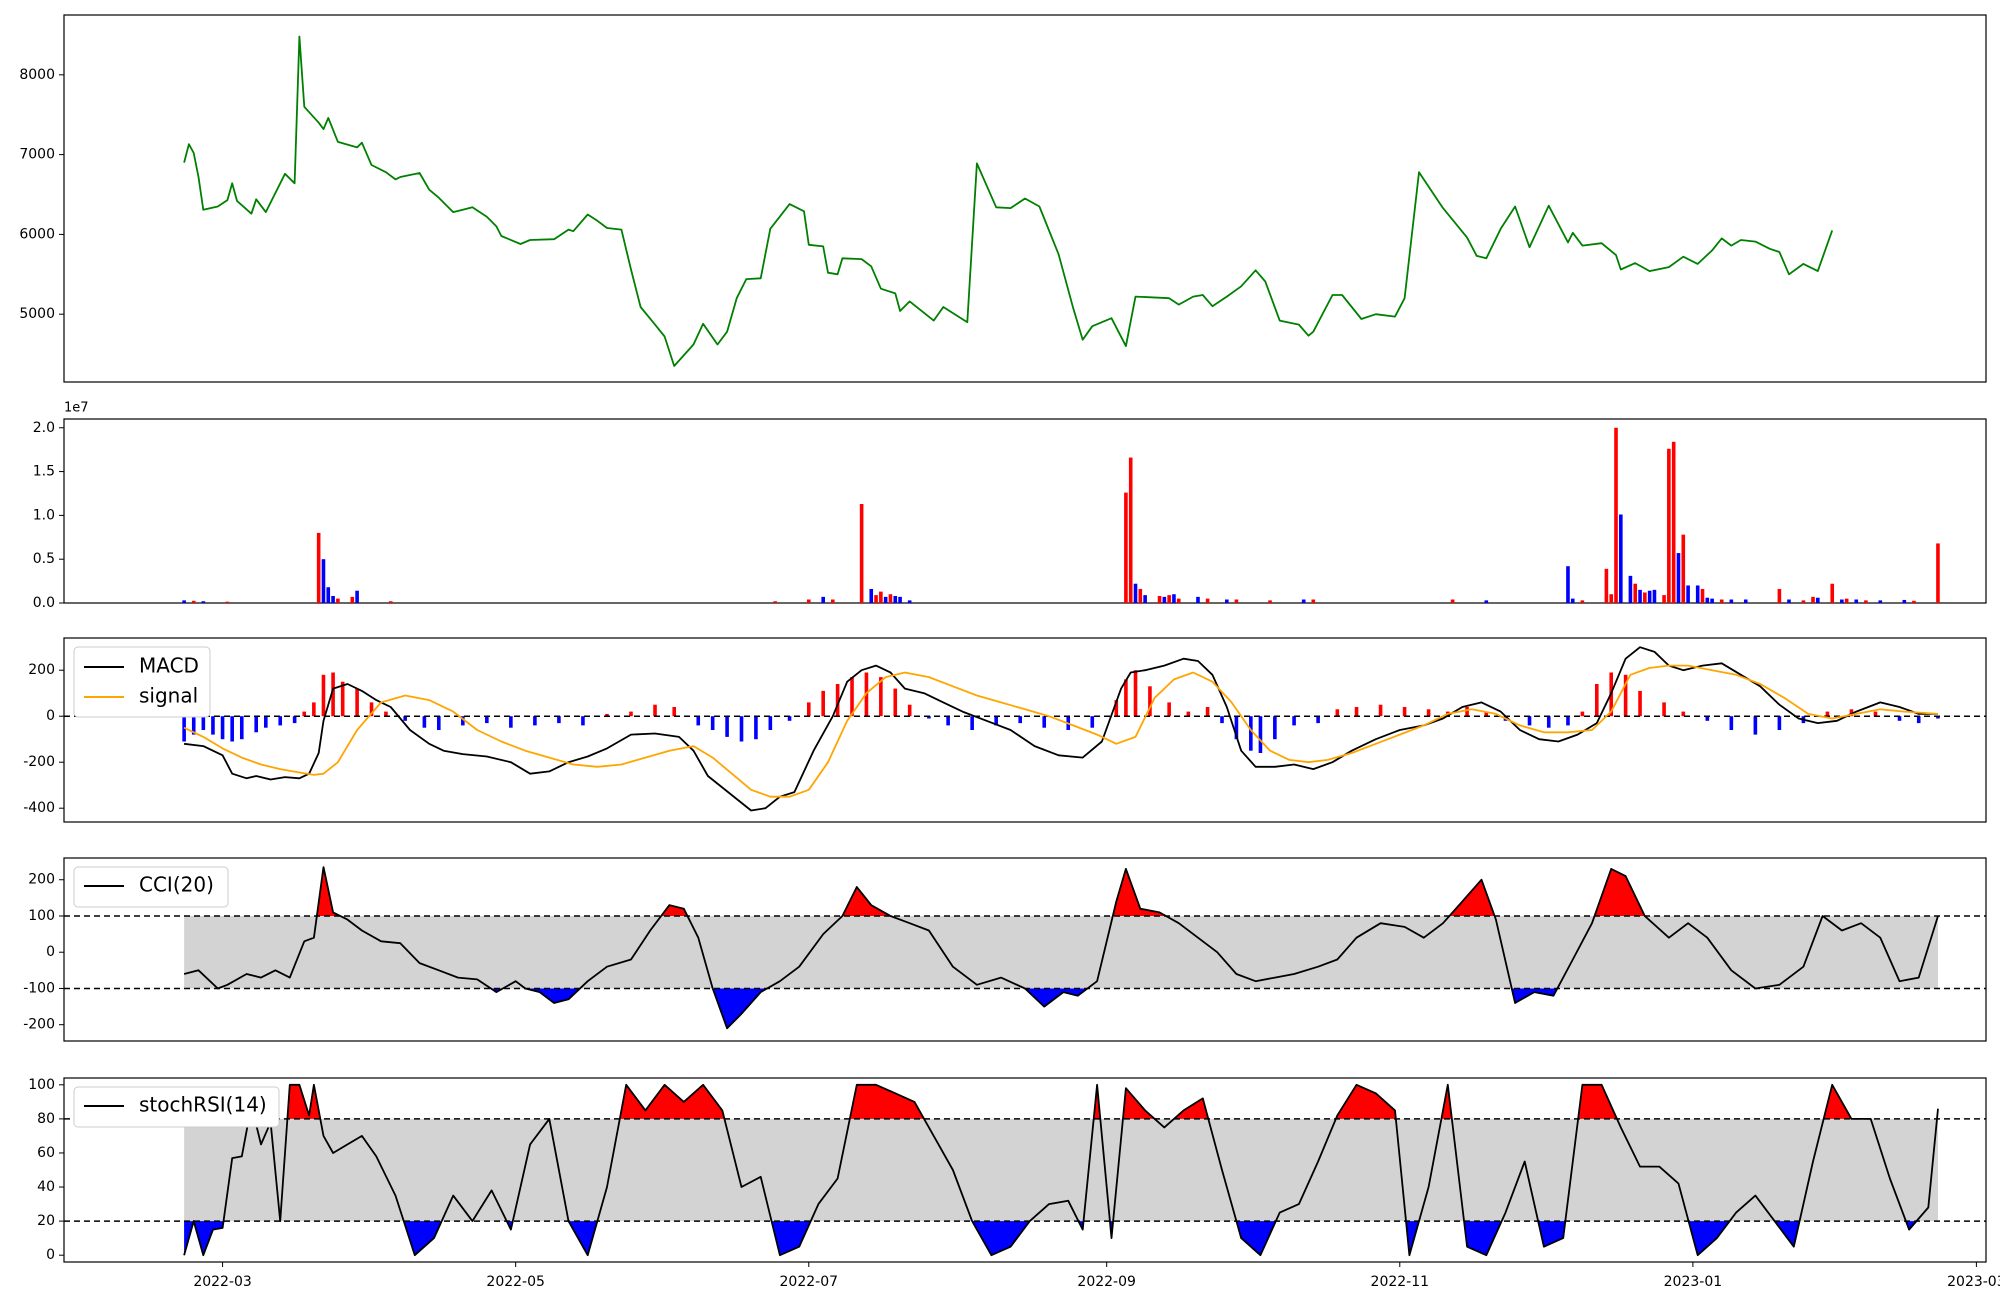 This screenshot has height=1304, width=2000. Describe the element at coordinates (37, 314) in the screenshot. I see `y-tick-label: 5000` at that location.